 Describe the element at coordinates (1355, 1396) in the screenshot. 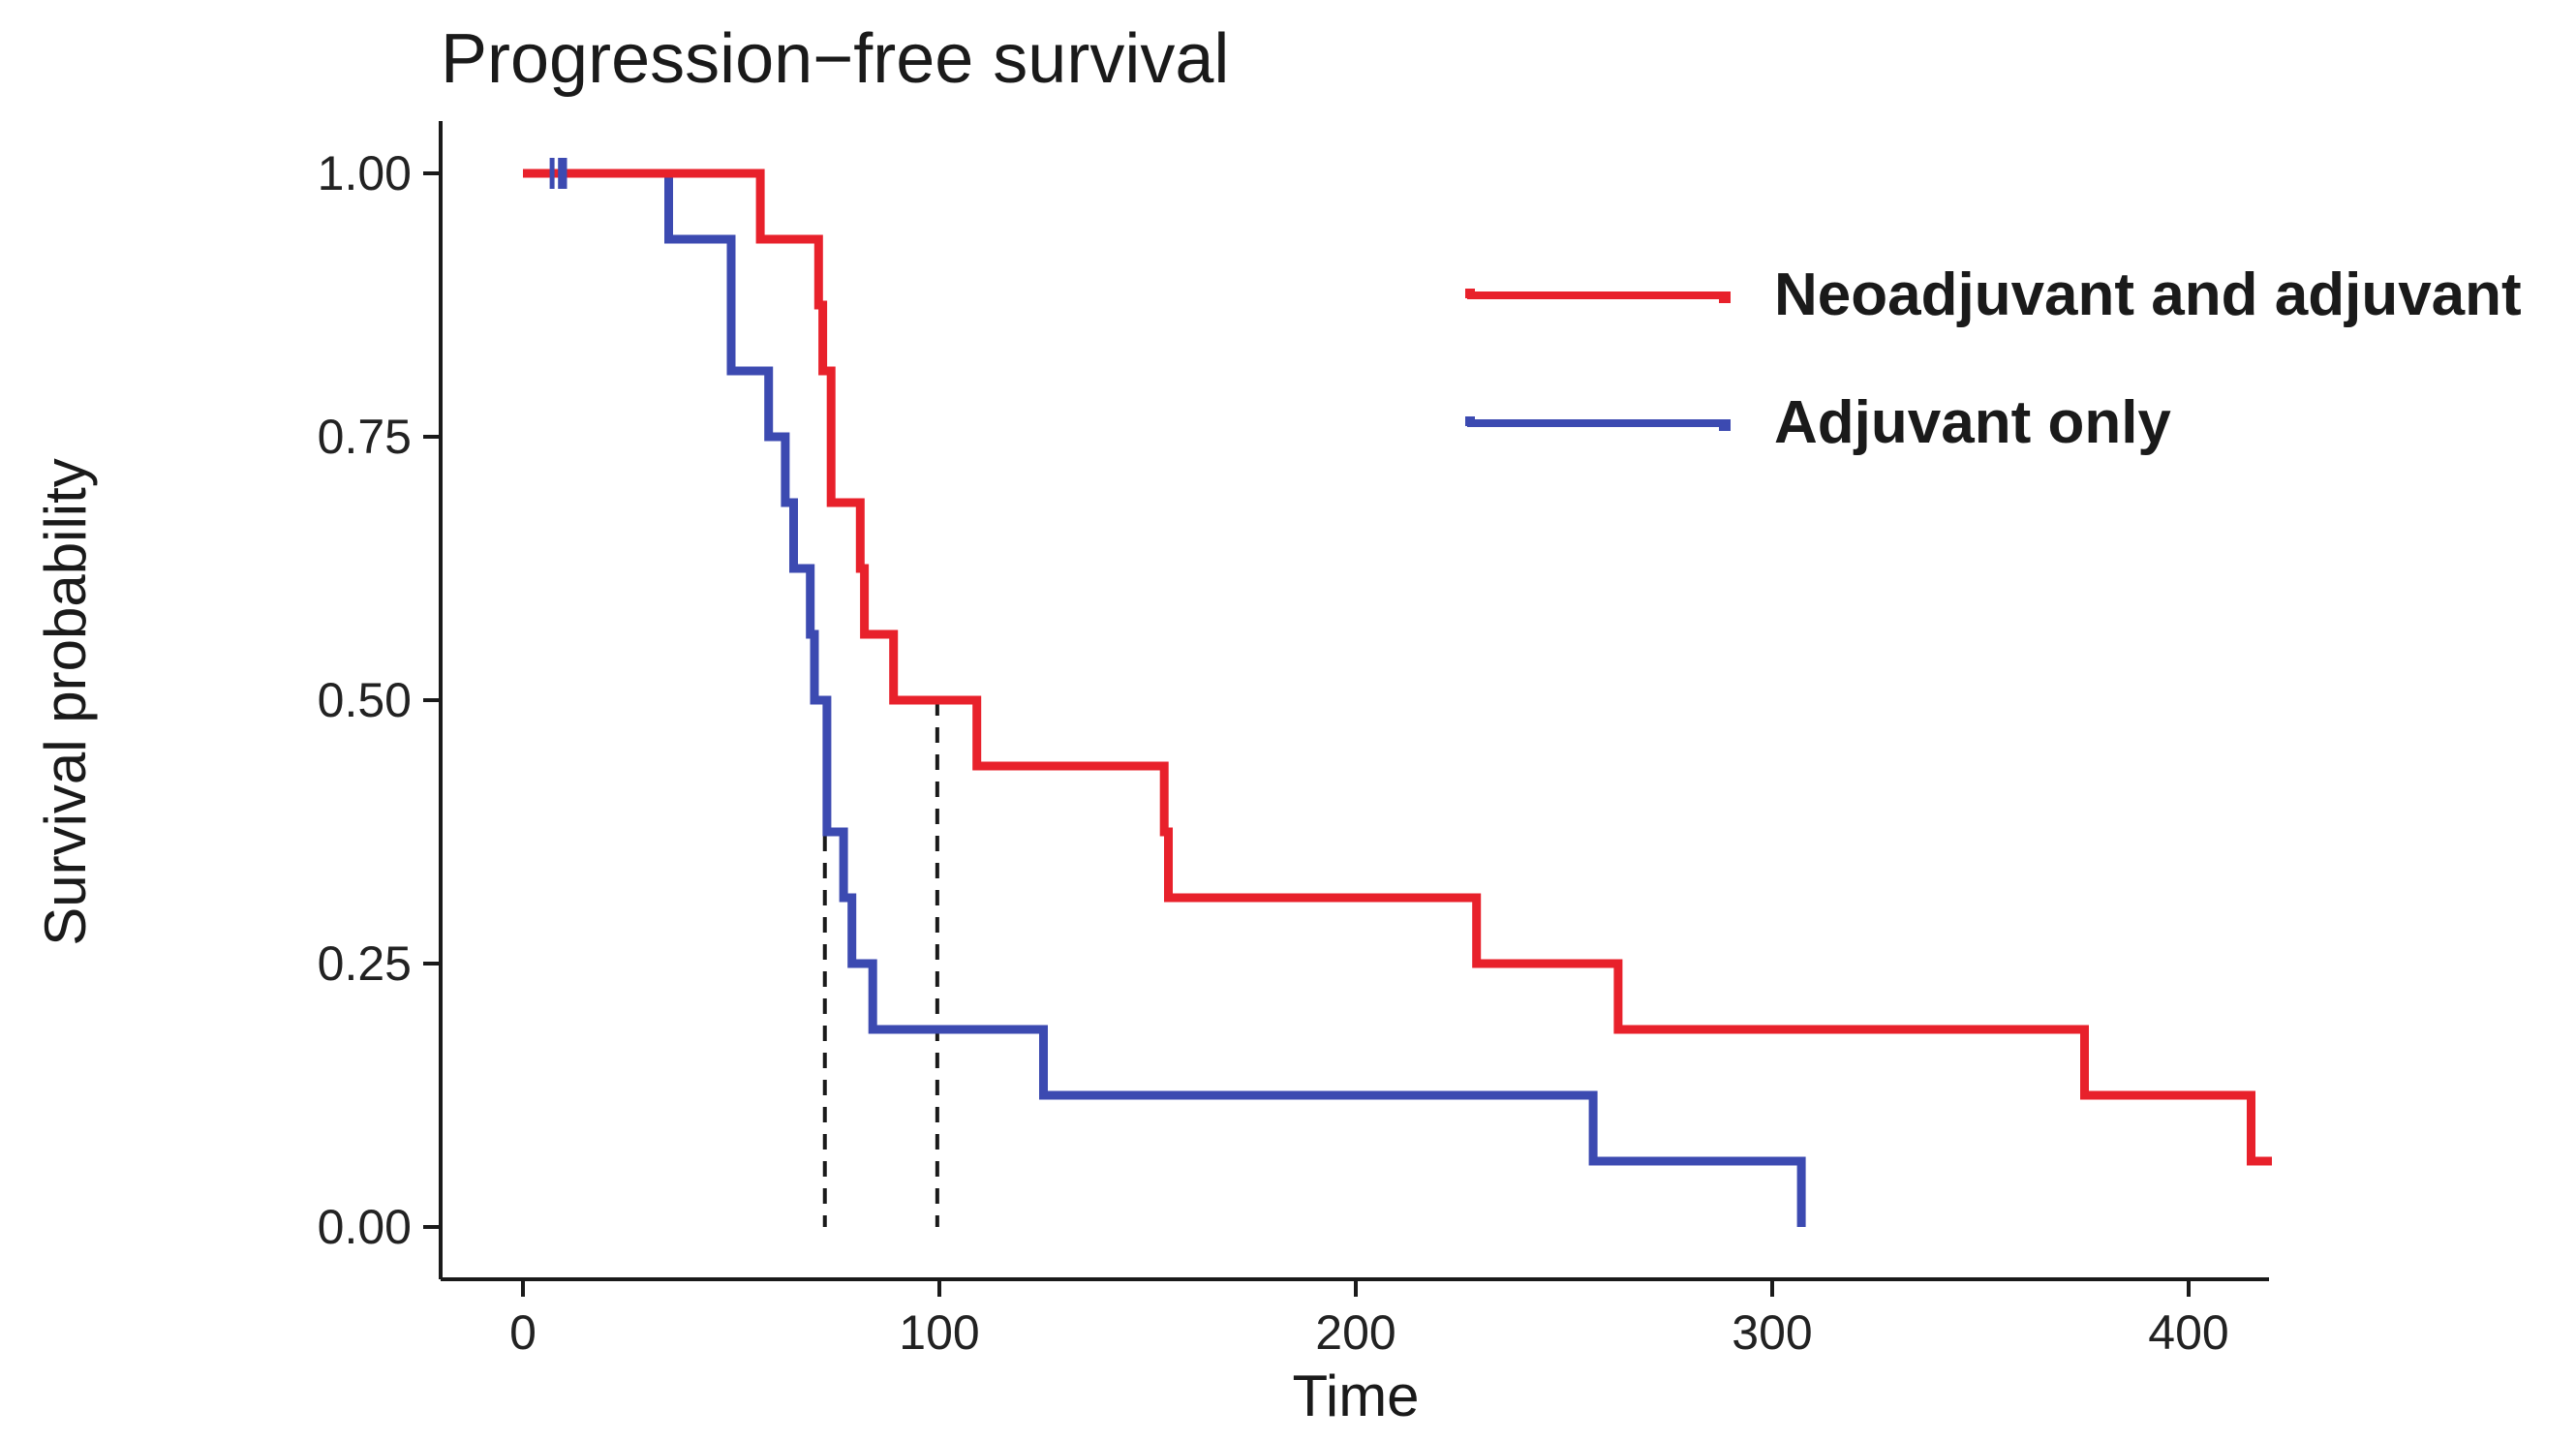

I see `x-axis-label: Time` at that location.